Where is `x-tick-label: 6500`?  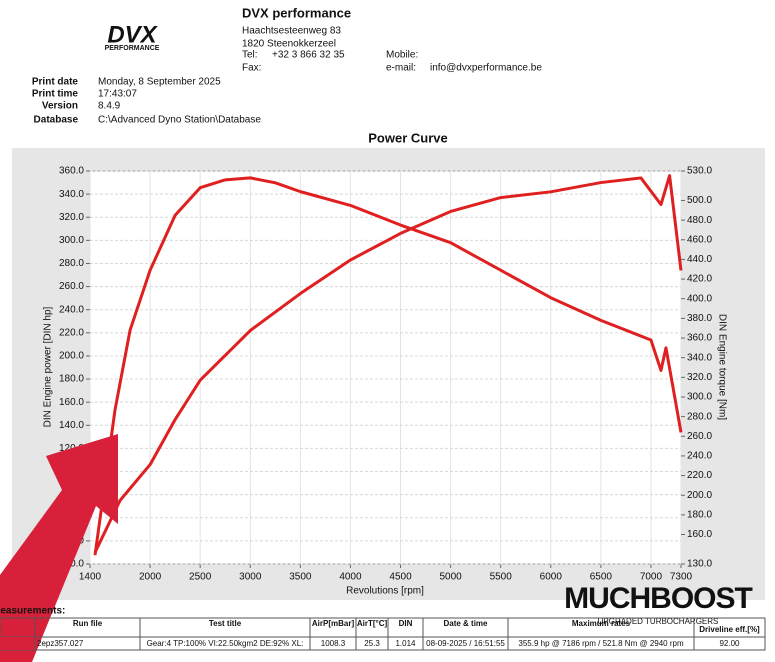 x-tick-label: 6500 is located at coordinates (601, 577).